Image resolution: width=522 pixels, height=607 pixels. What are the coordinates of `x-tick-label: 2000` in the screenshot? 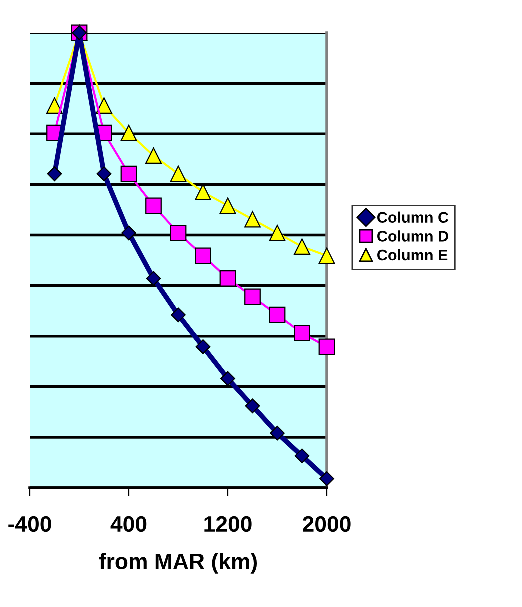 It's located at (327, 524).